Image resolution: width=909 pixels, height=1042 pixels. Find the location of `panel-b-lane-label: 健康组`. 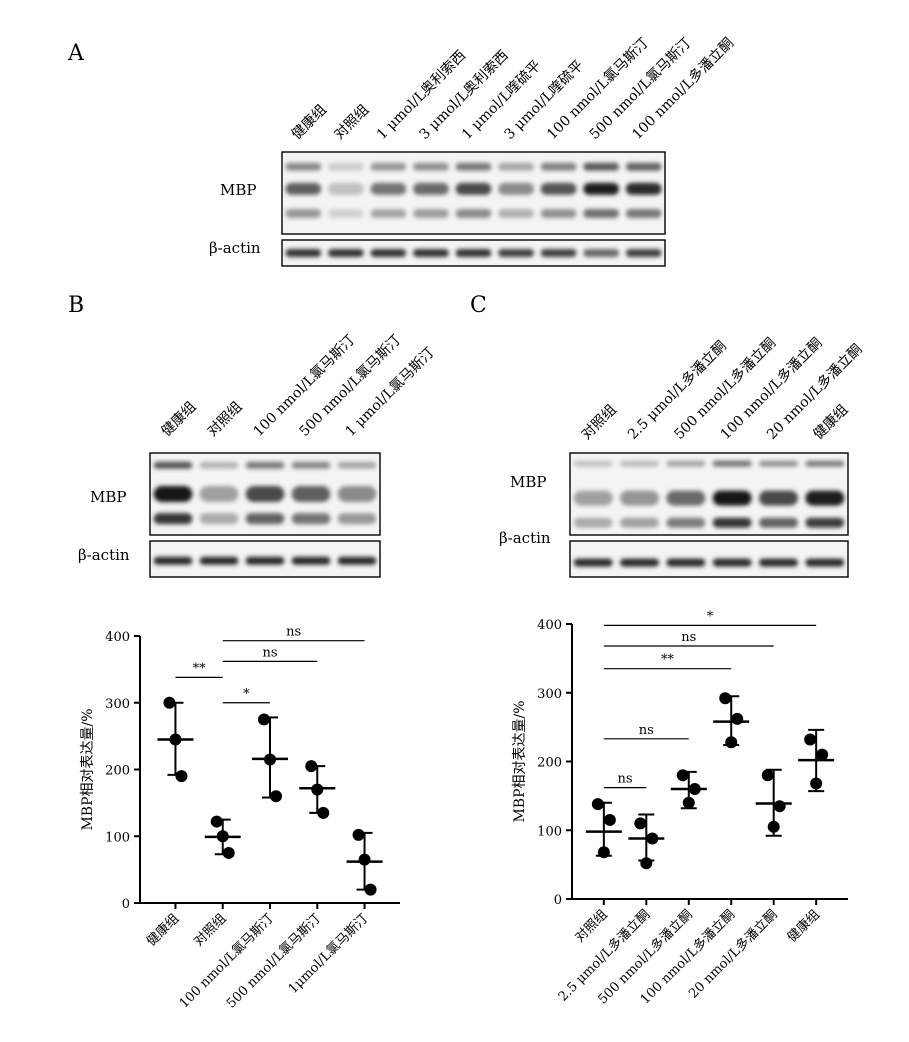

panel-b-lane-label: 健康组 is located at coordinates (179, 419).